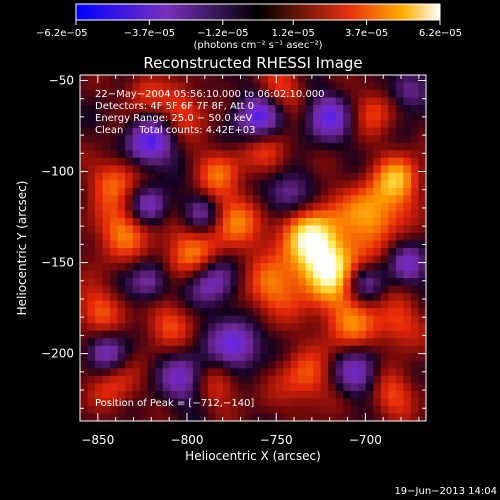 This screenshot has height=500, width=500. I want to click on x-axis-tick-labels: −850 −800 −750 −700, so click(231, 440).